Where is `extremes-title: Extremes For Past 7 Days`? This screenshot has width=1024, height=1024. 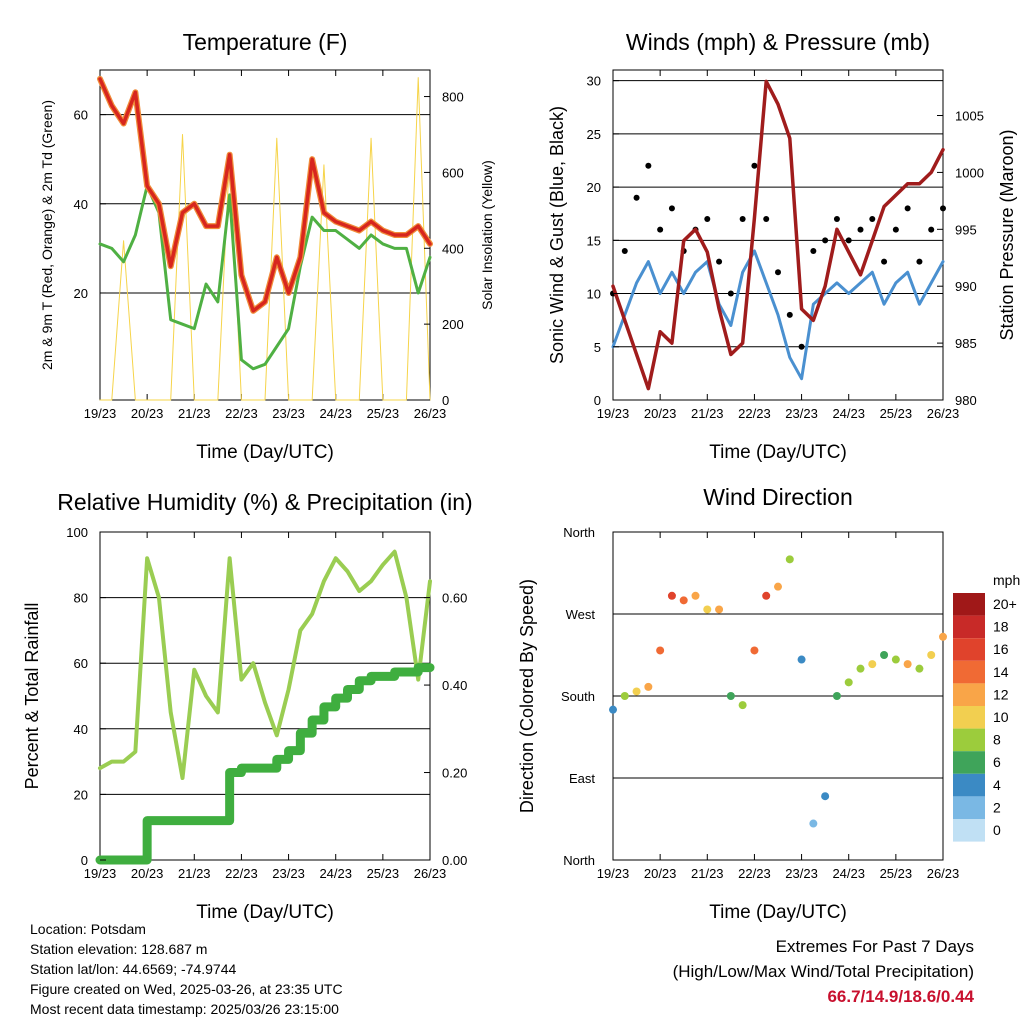
extremes-title: Extremes For Past 7 Days is located at coordinates (874, 946).